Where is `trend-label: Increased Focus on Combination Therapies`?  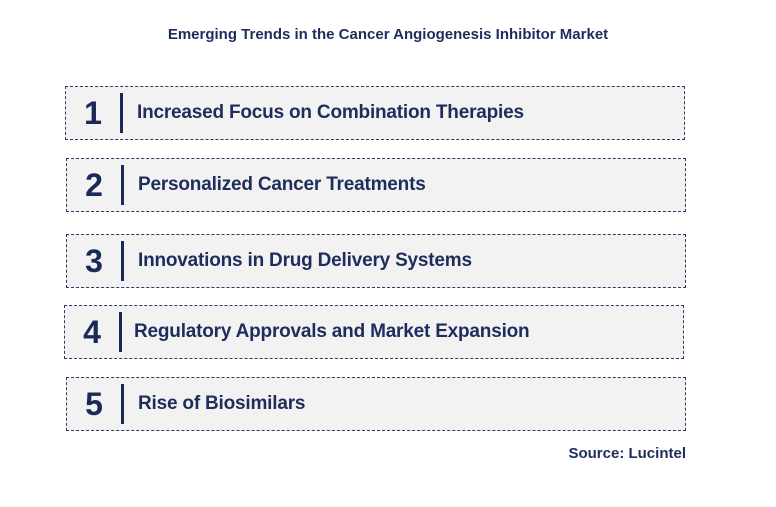 trend-label: Increased Focus on Combination Therapies is located at coordinates (330, 112).